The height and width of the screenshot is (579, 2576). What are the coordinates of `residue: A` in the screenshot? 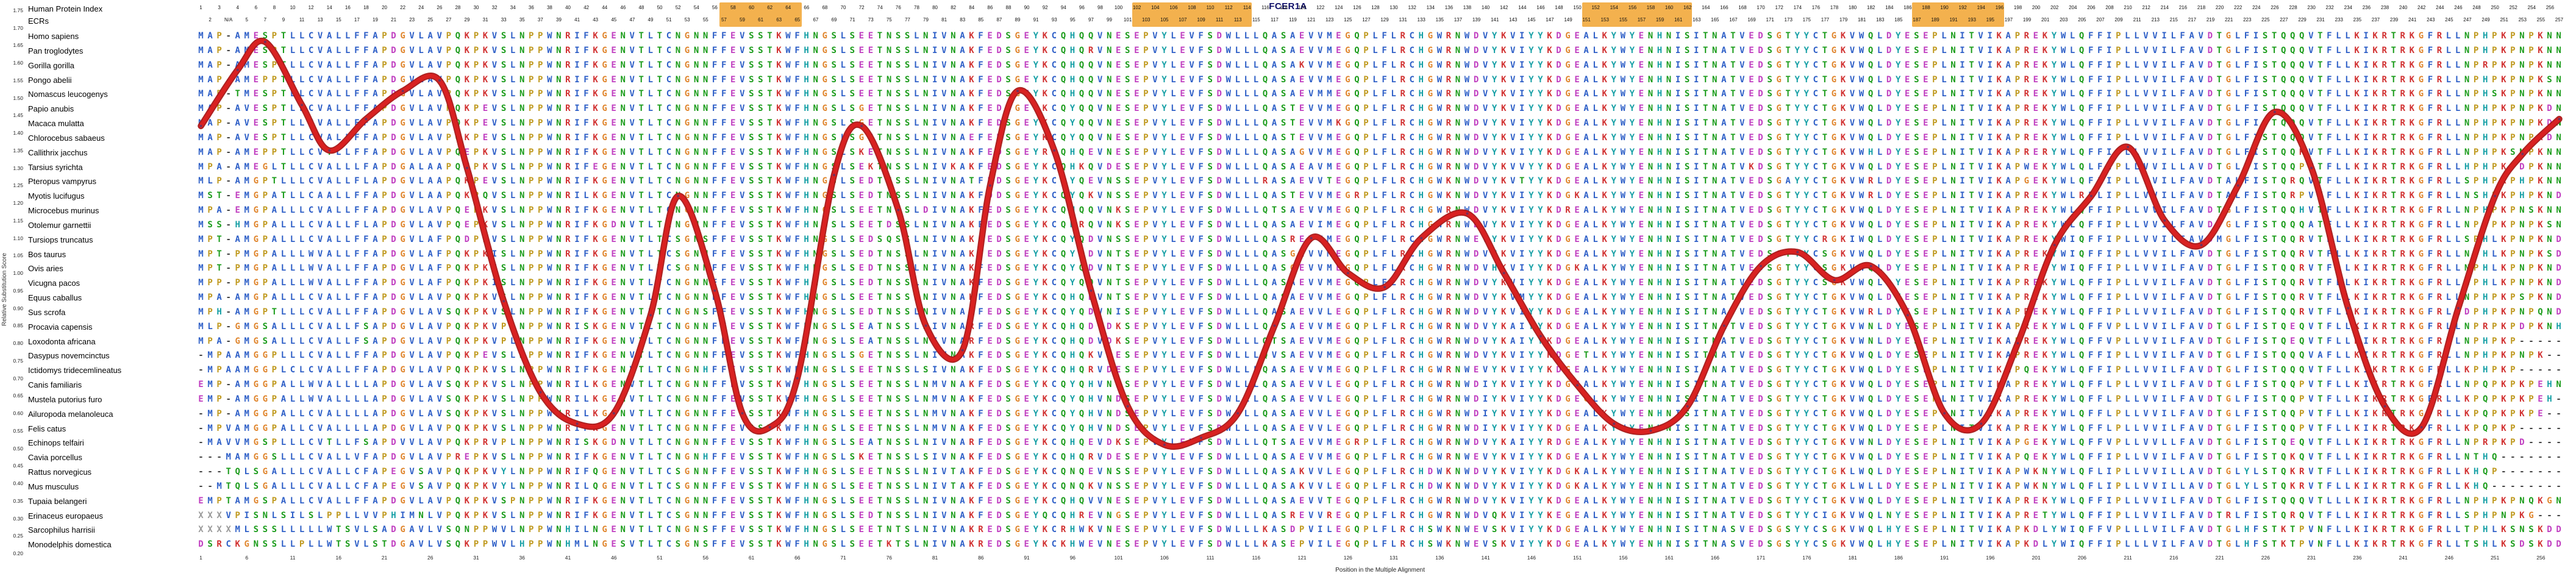 It's located at (430, 65).